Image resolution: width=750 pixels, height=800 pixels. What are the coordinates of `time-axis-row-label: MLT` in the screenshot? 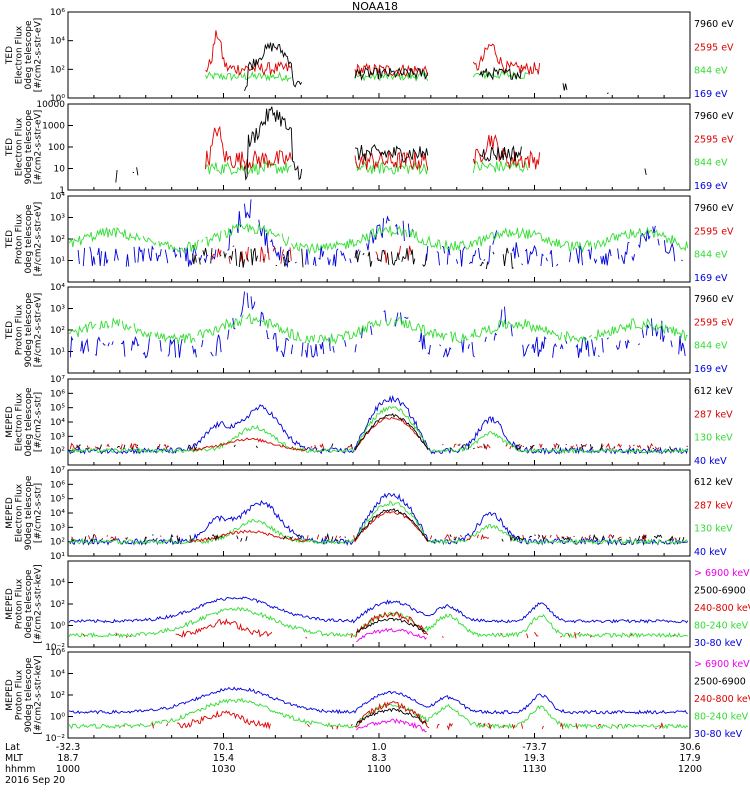 It's located at (14, 758).